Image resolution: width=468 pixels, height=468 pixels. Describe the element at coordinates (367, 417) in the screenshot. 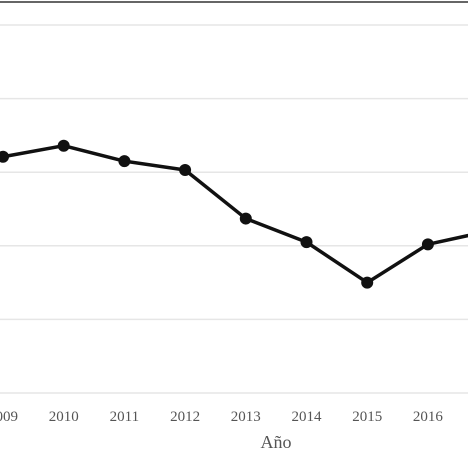

I see `x-tick-label: 2015` at that location.